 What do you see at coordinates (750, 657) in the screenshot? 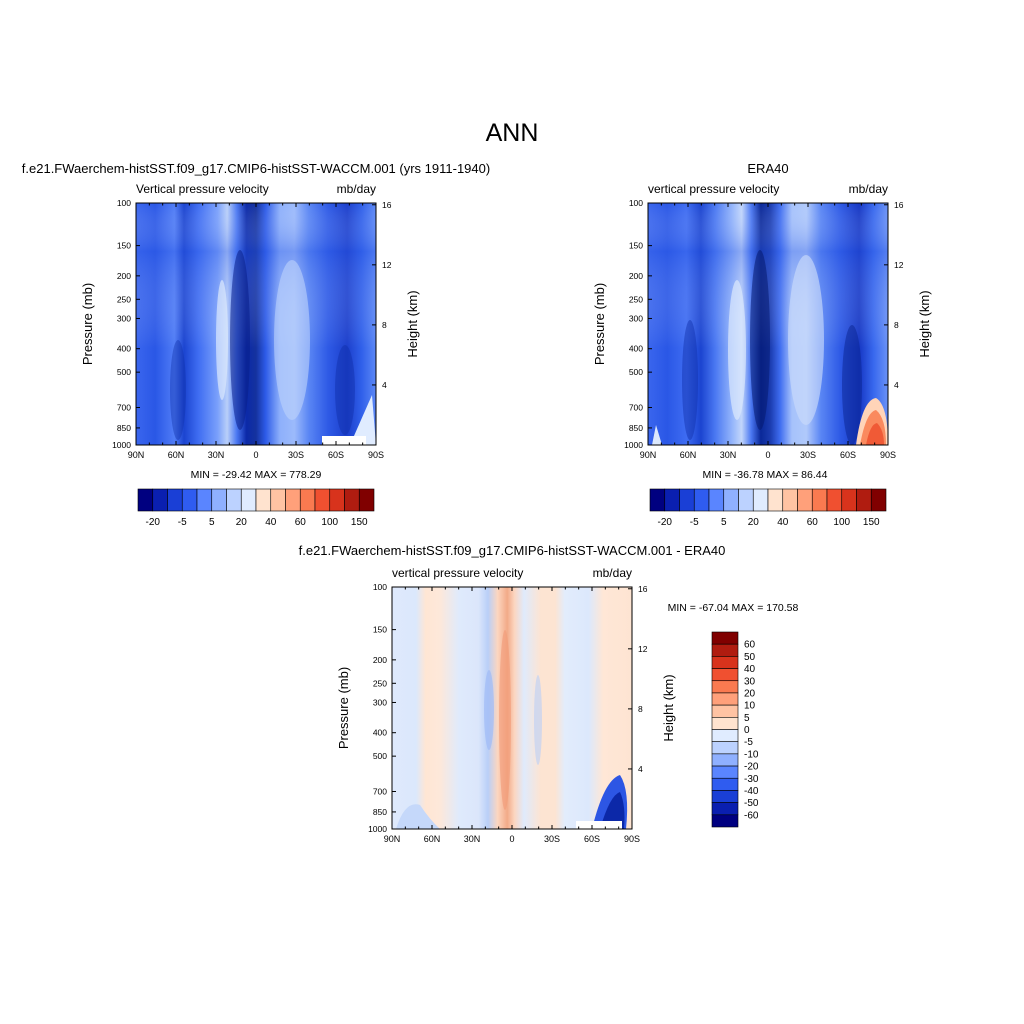
I see `colorbar-label: 50` at bounding box center [750, 657].